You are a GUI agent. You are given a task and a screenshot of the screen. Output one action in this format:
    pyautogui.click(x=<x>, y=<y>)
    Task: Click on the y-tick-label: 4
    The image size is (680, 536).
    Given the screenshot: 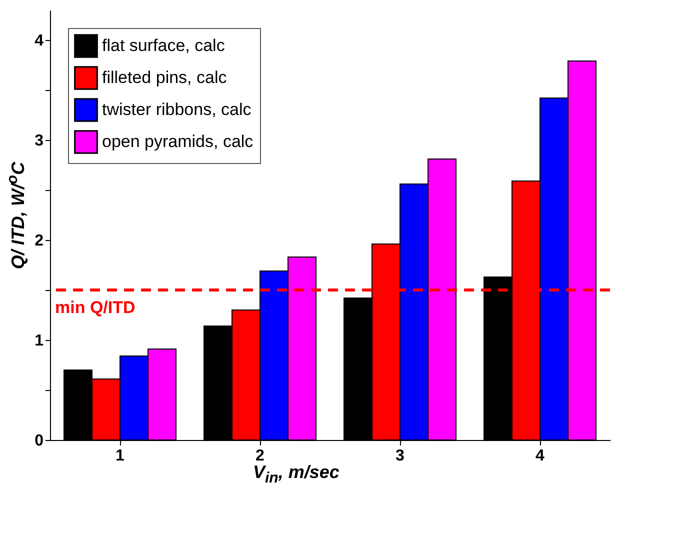 What is the action you would take?
    pyautogui.click(x=39, y=41)
    